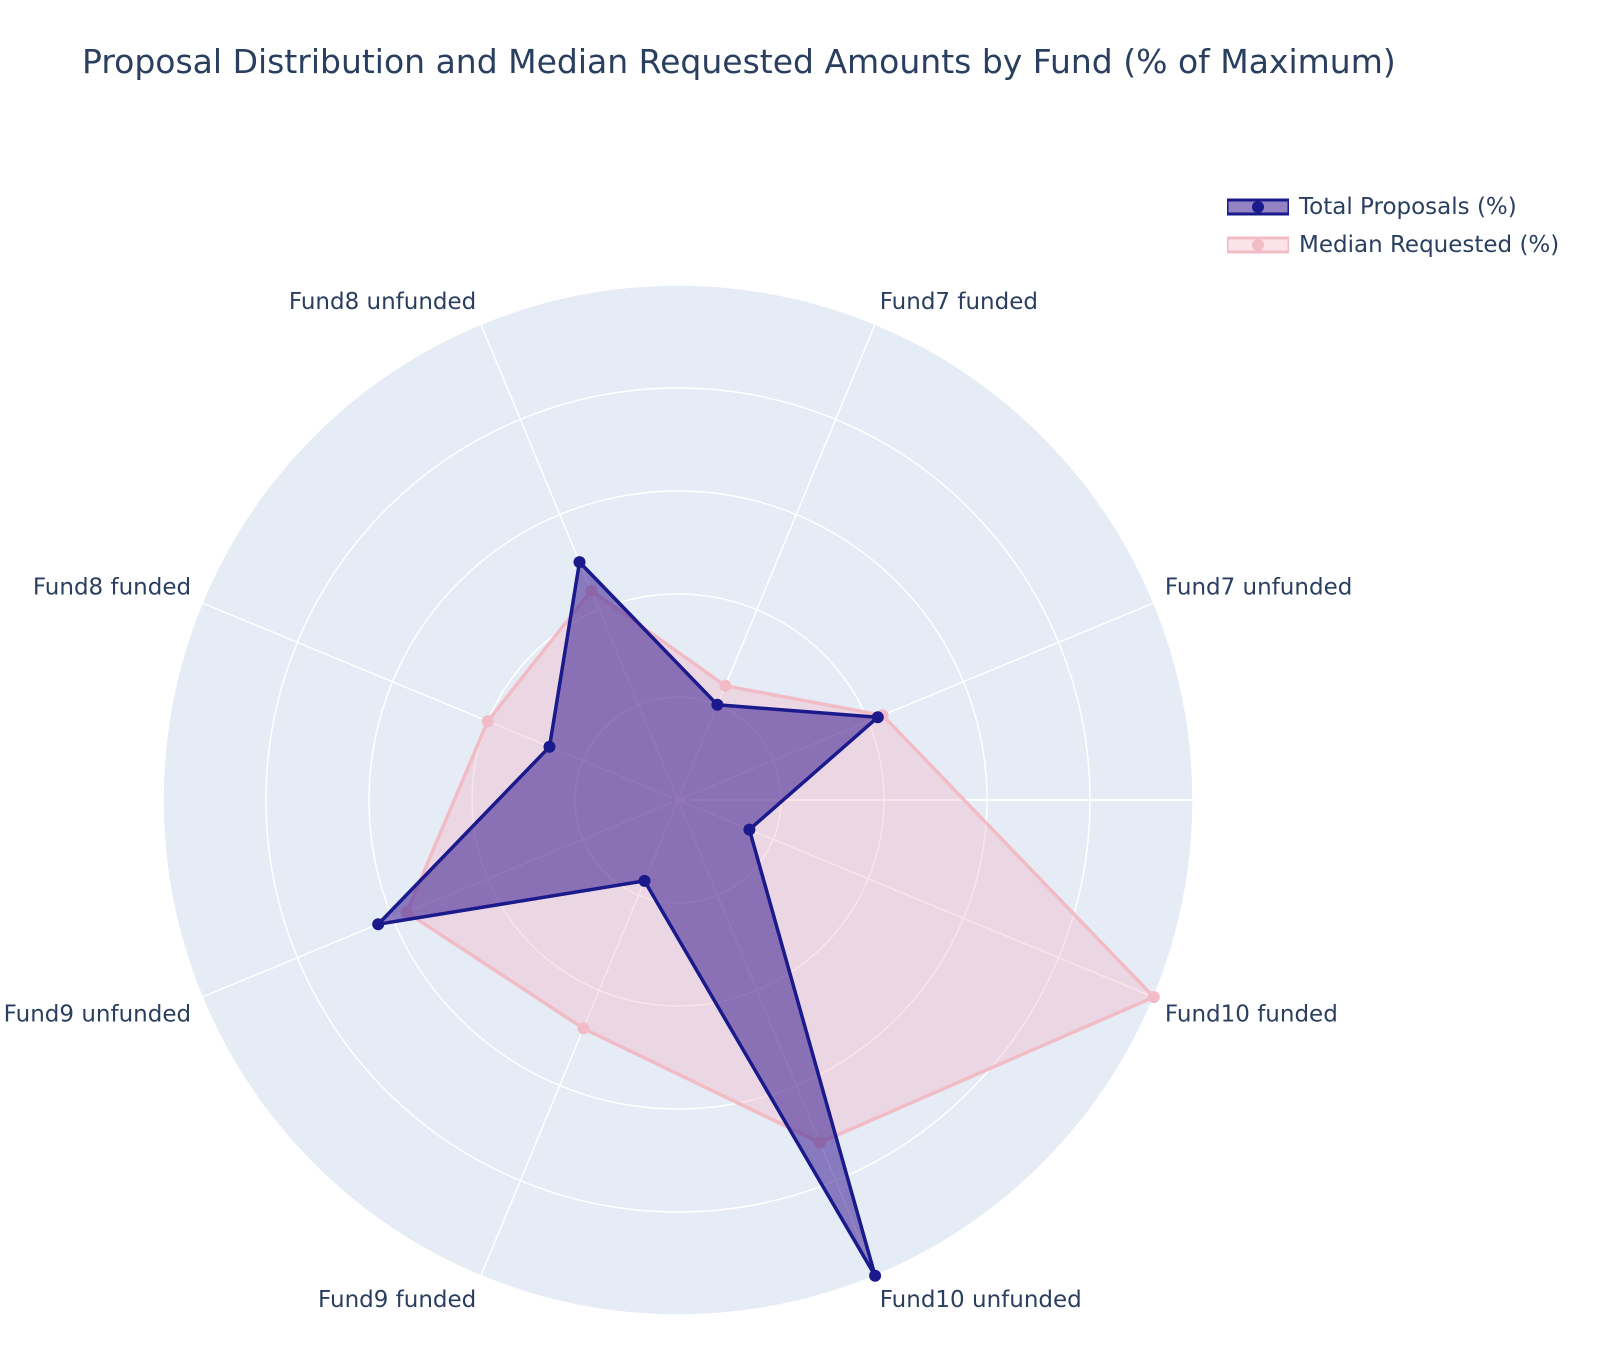 The image size is (1597, 1369). Describe the element at coordinates (1258, 245) in the screenshot. I see `legend-swatch-median-requested` at that location.